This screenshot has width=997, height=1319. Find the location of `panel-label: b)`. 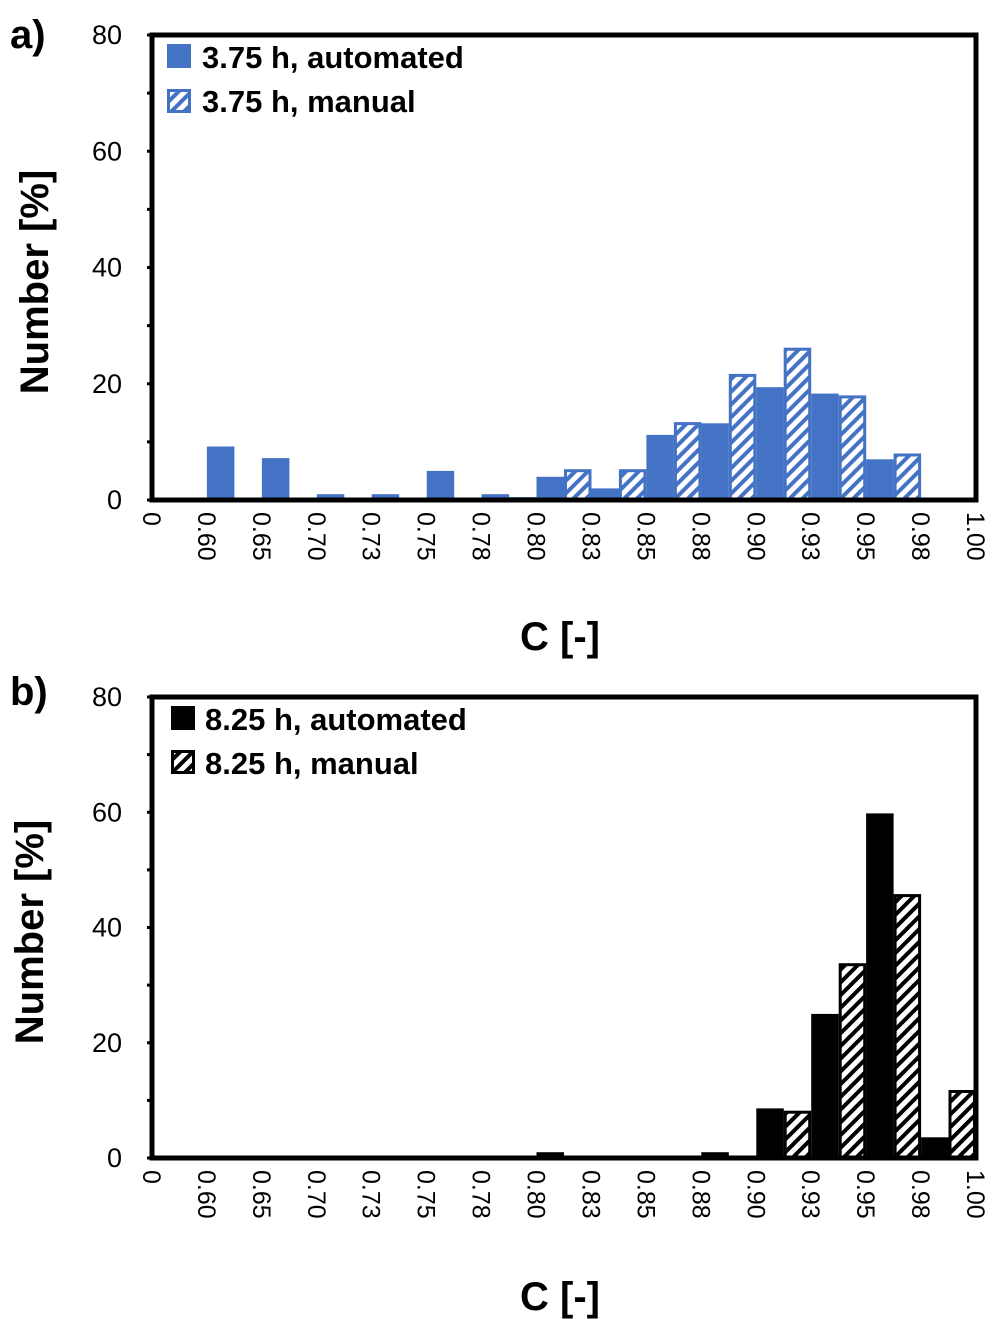

panel-label: b) is located at coordinates (29, 692).